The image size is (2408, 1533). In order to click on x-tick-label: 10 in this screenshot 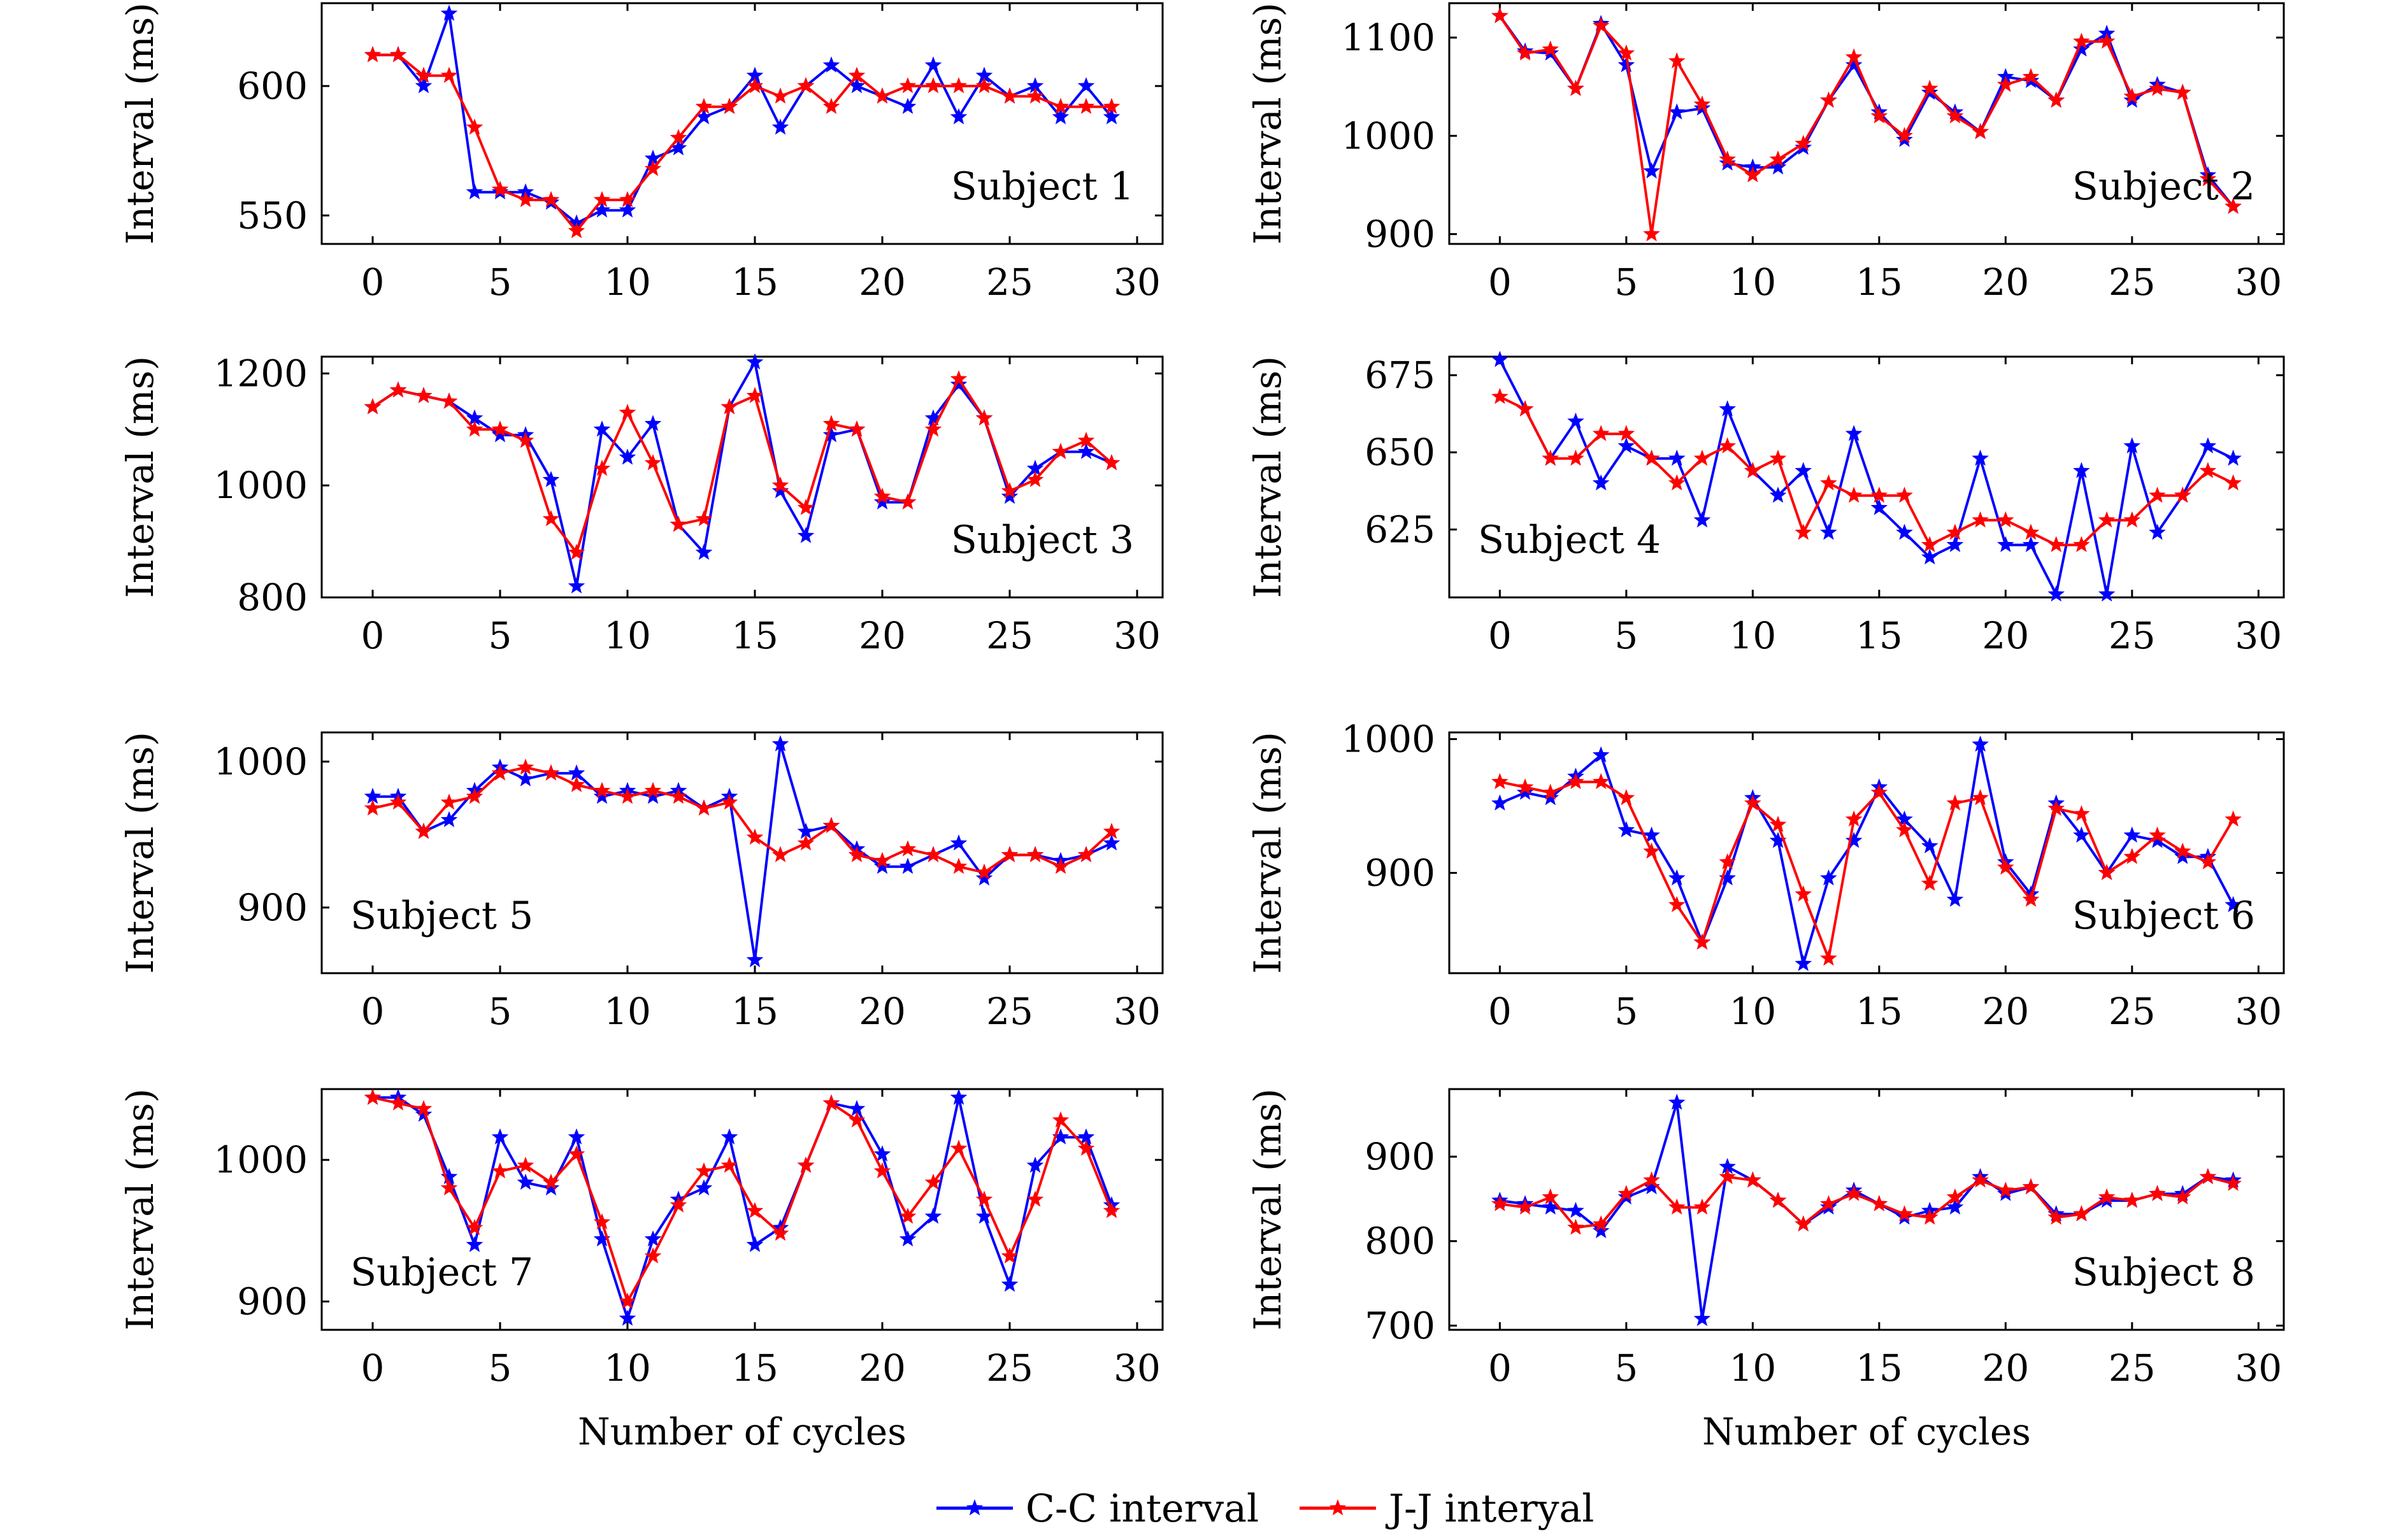, I will do `click(627, 282)`.